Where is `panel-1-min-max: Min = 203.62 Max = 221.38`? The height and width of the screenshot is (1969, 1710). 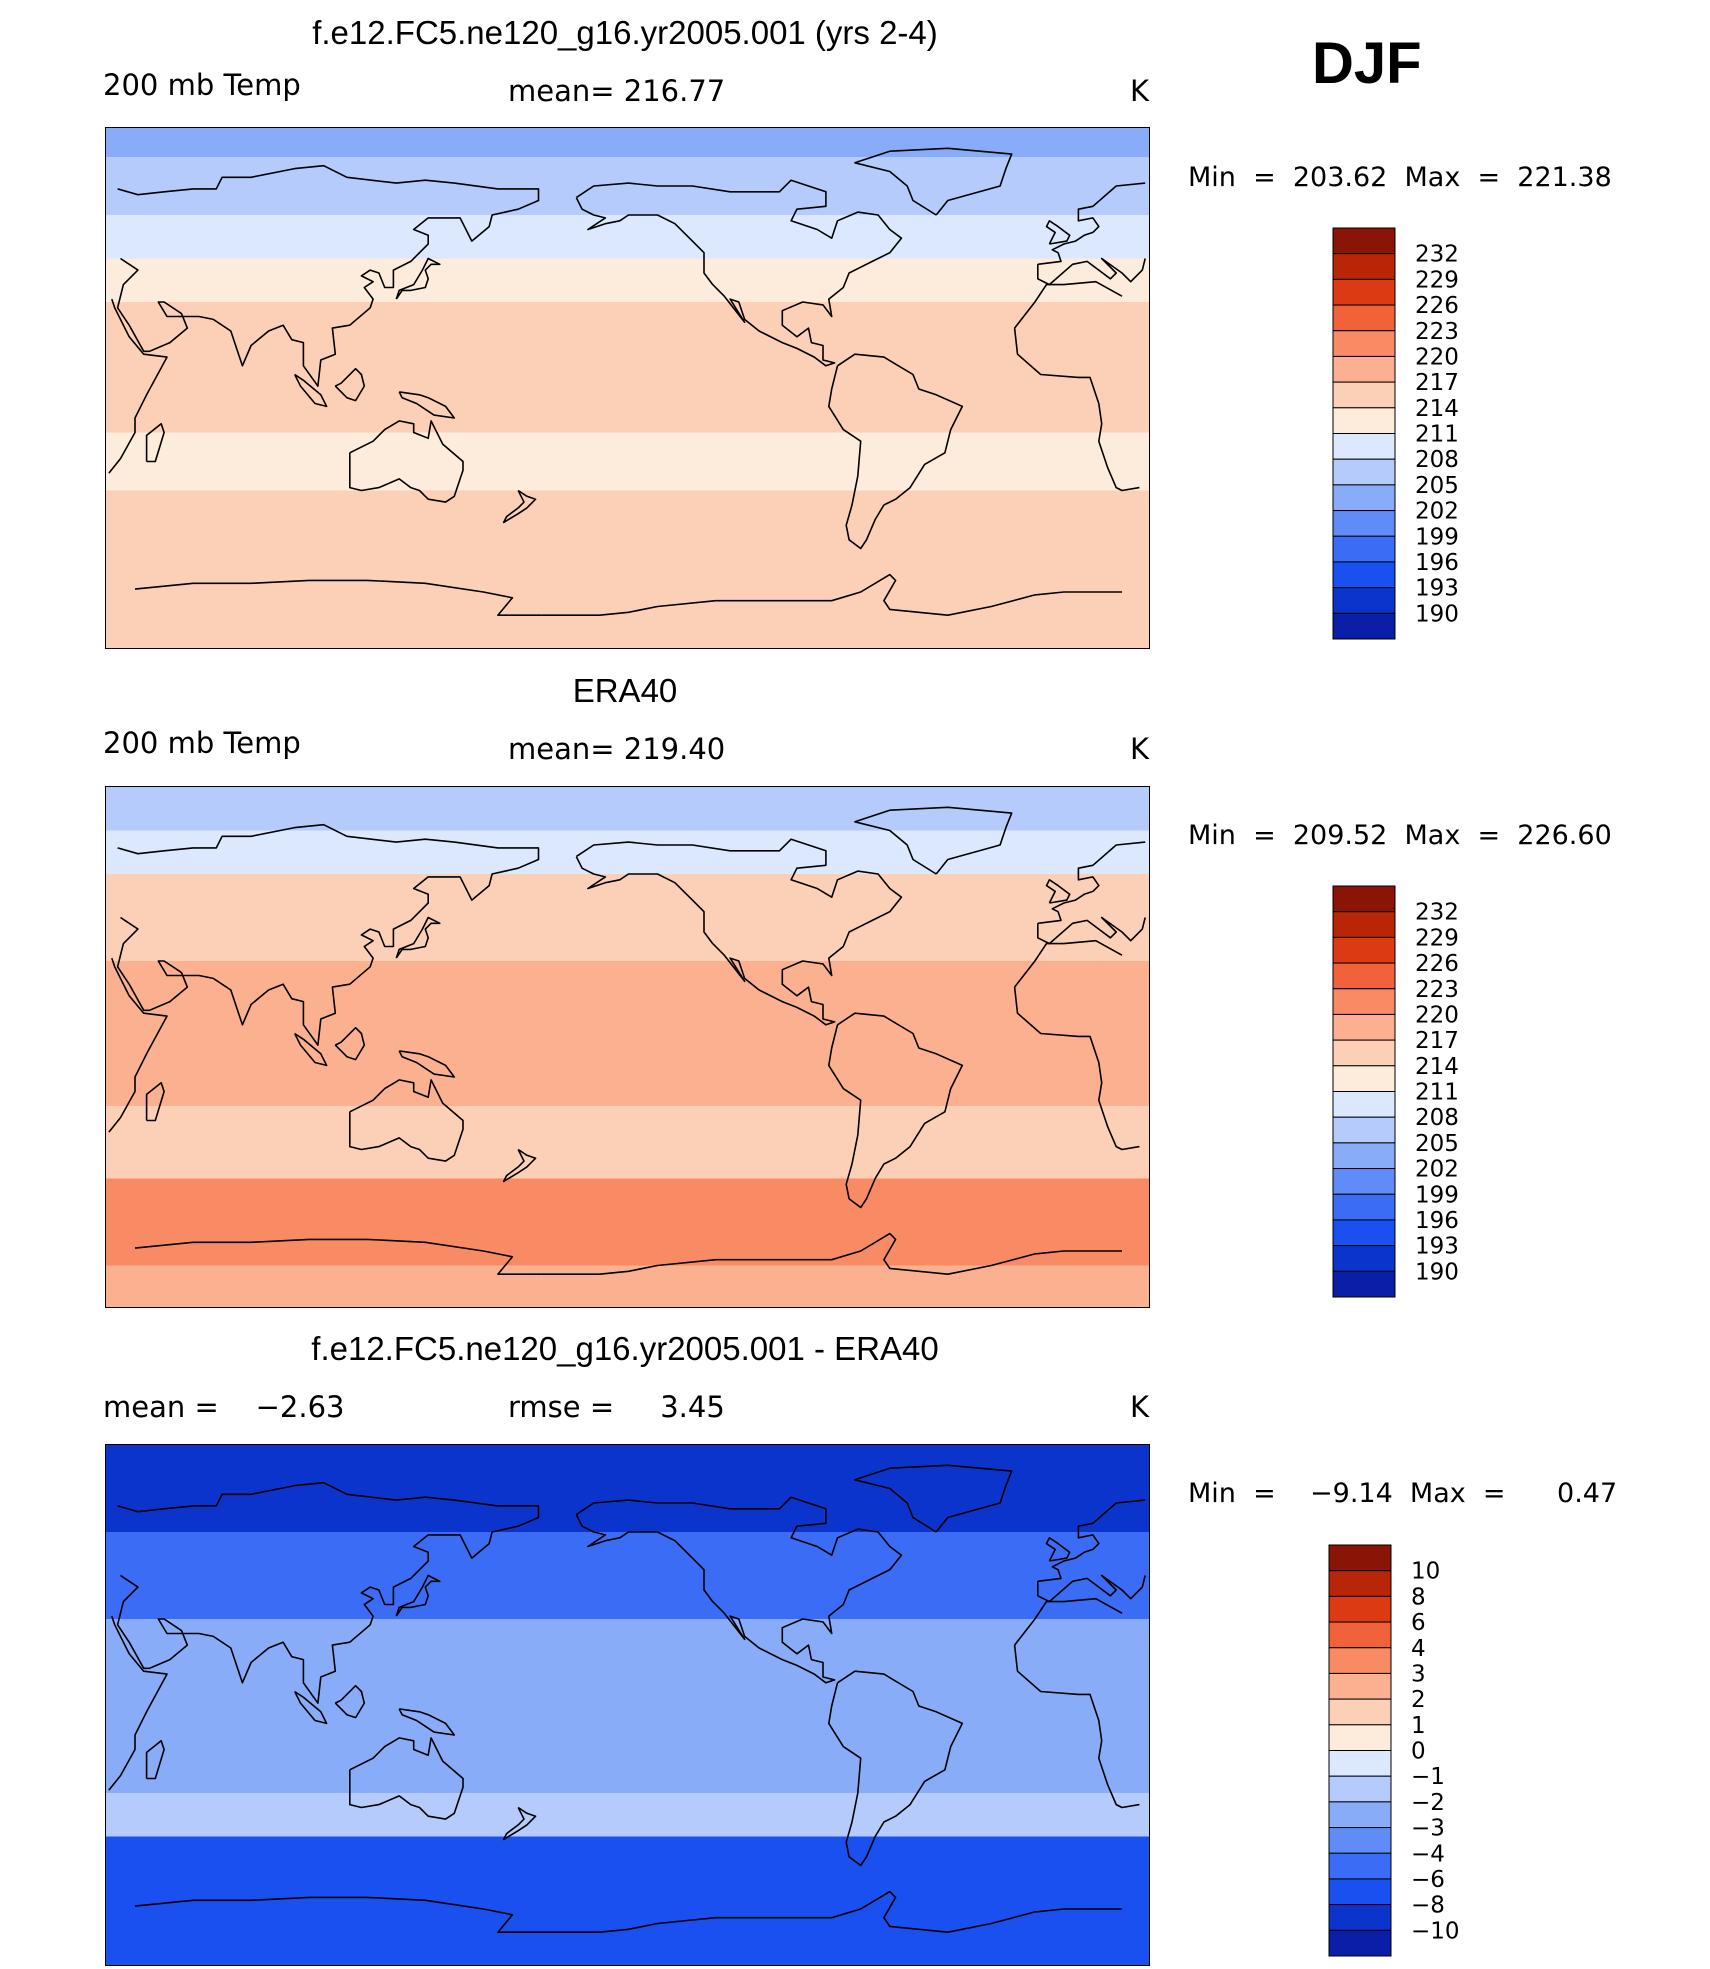
panel-1-min-max: Min = 203.62 Max = 221.38 is located at coordinates (1400, 177).